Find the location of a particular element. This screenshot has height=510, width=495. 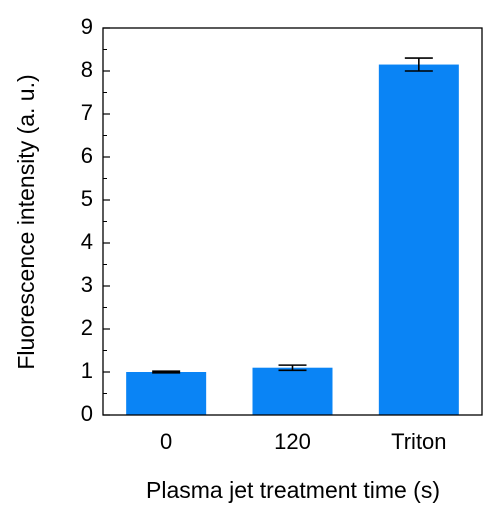

x-tick-label: 120 is located at coordinates (292, 441).